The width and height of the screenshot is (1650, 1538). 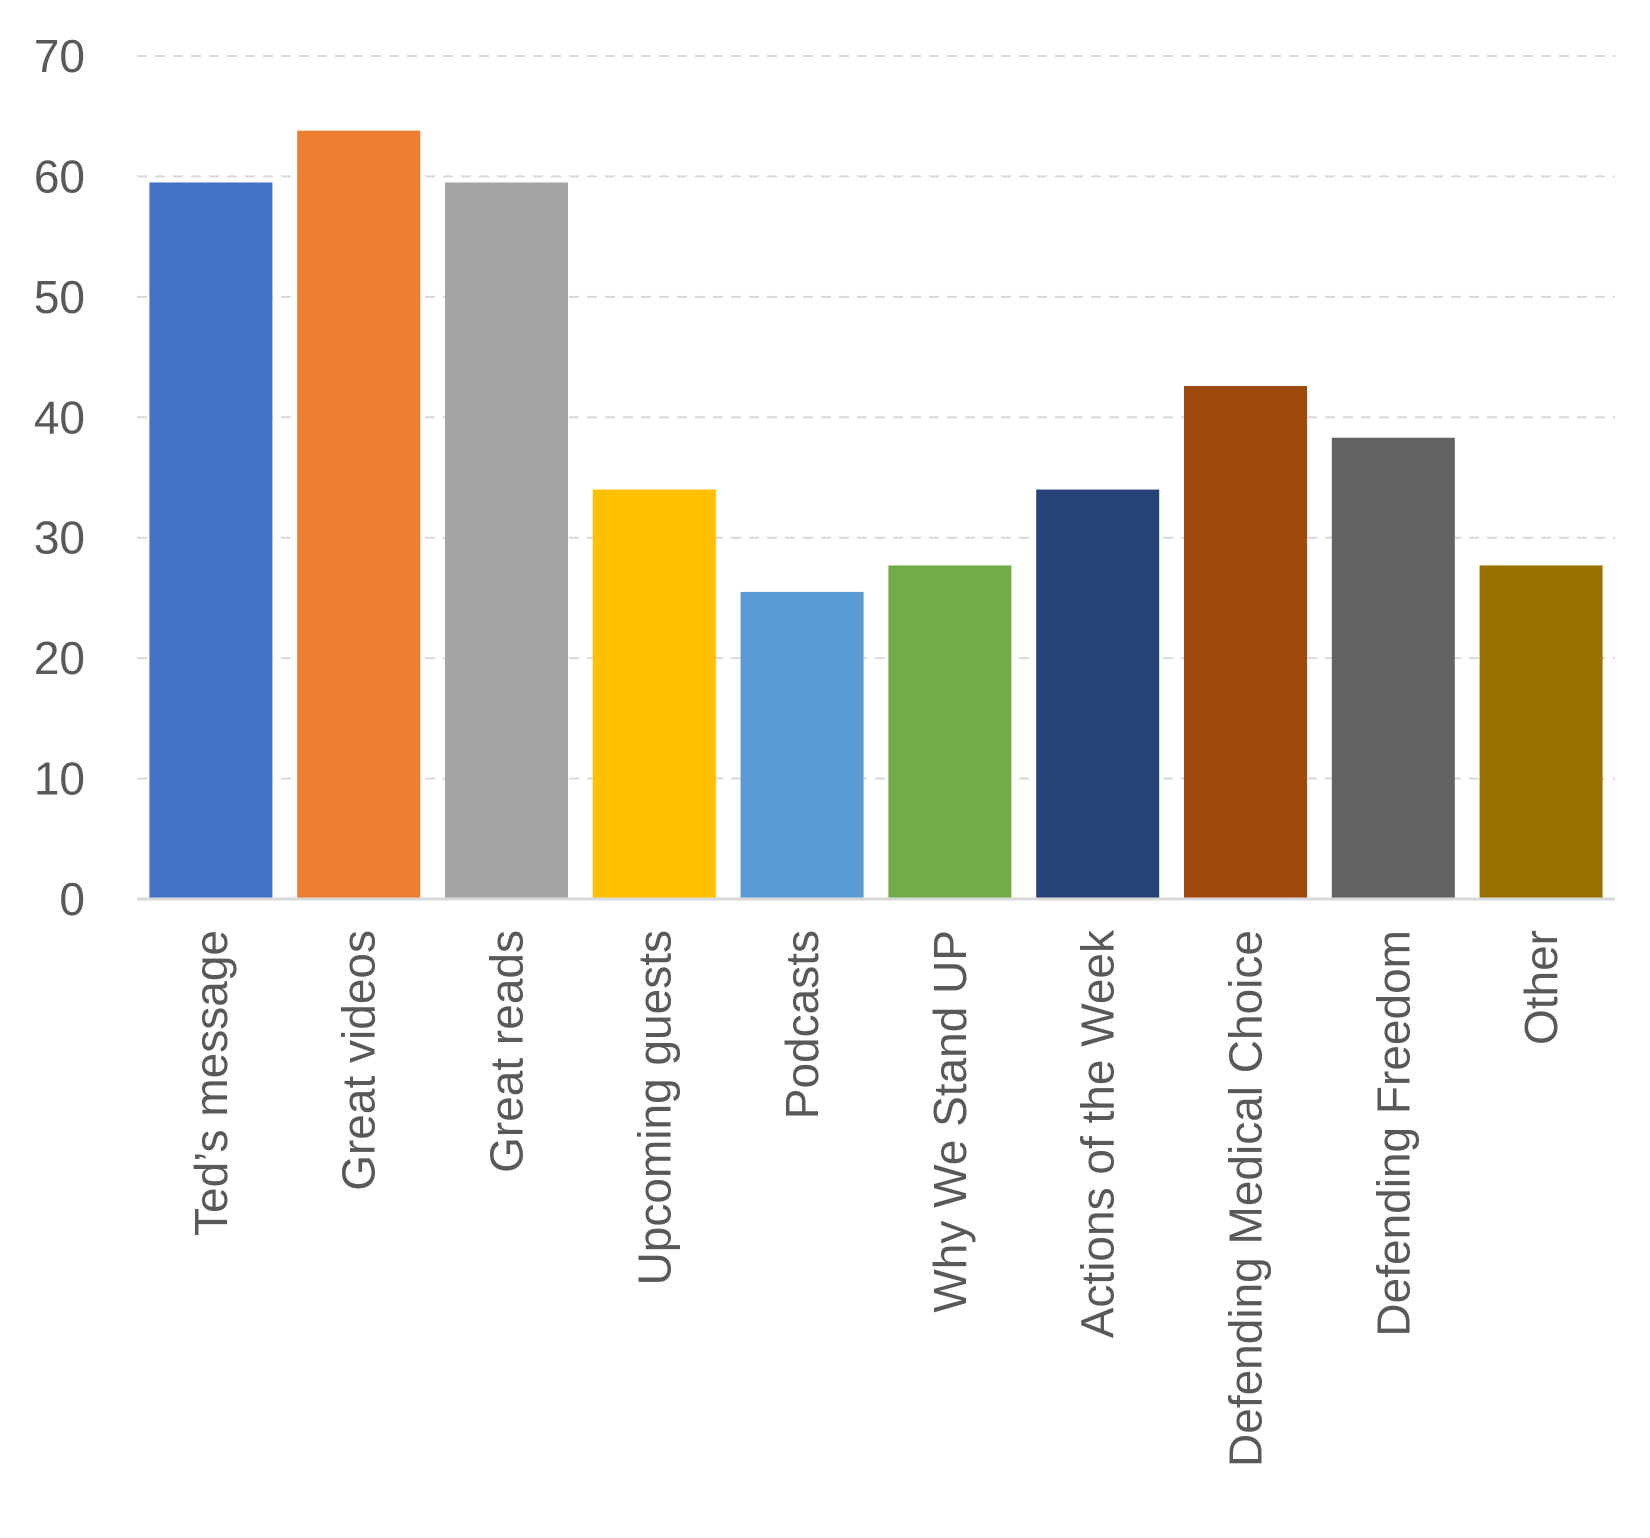 I want to click on x-category-label: Great reads, so click(x=507, y=1051).